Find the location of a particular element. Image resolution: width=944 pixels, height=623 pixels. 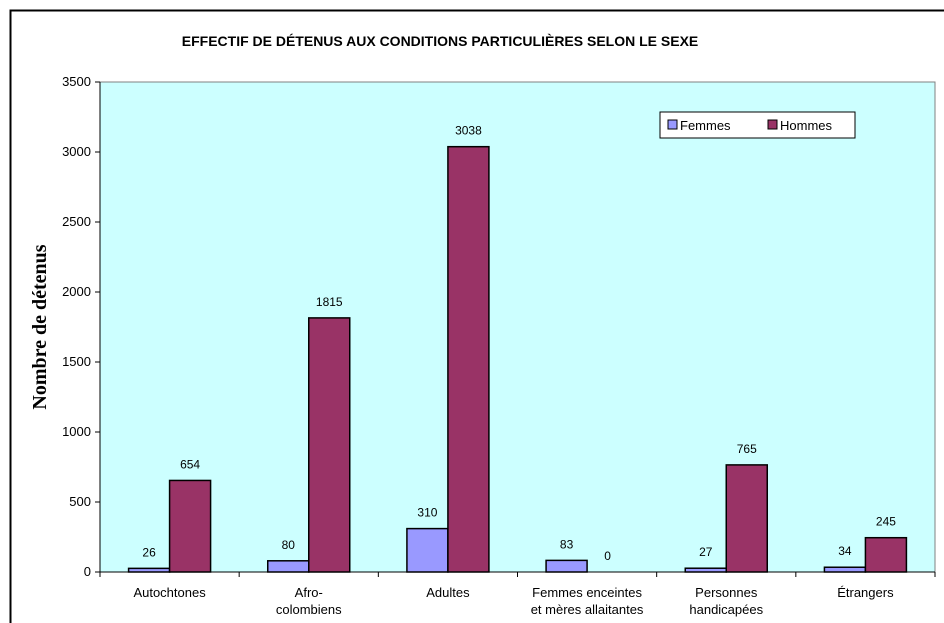

value-label: 654 is located at coordinates (190, 464).